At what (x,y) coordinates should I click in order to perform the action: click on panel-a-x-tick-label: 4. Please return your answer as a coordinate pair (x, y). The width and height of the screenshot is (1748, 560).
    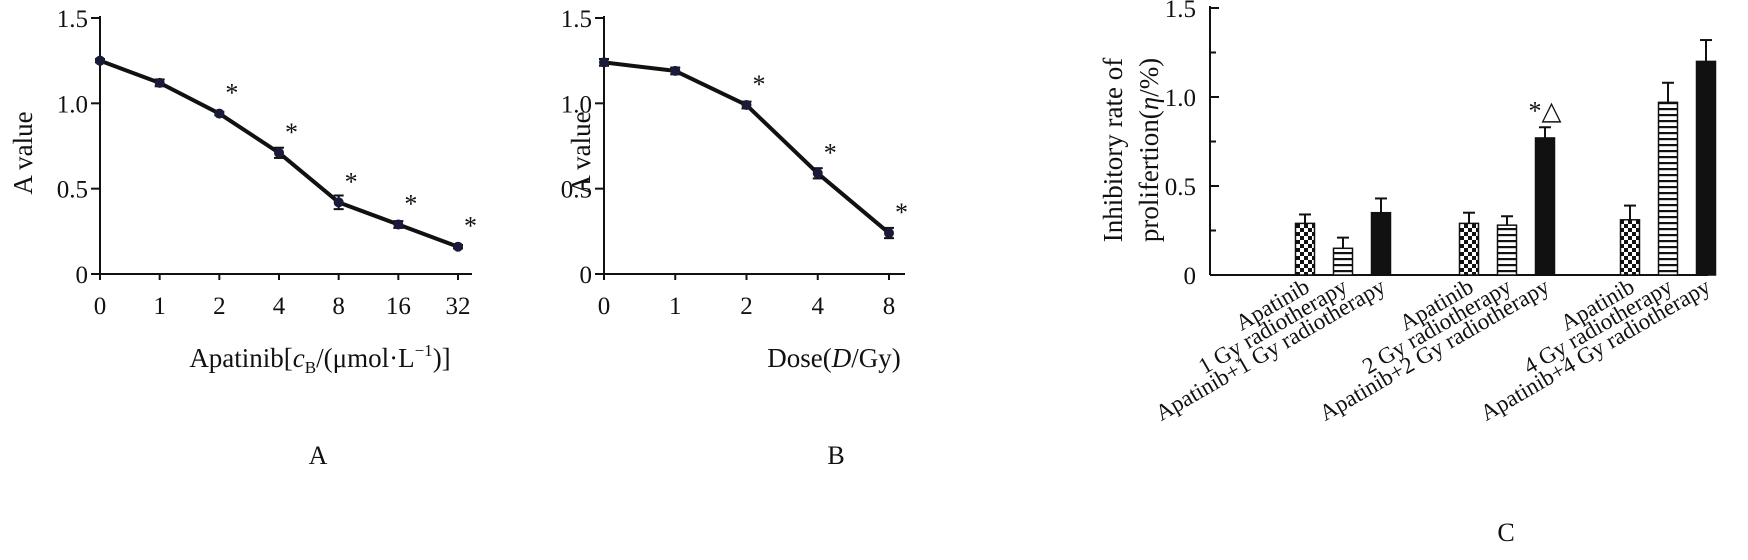
    Looking at the image, I should click on (279, 306).